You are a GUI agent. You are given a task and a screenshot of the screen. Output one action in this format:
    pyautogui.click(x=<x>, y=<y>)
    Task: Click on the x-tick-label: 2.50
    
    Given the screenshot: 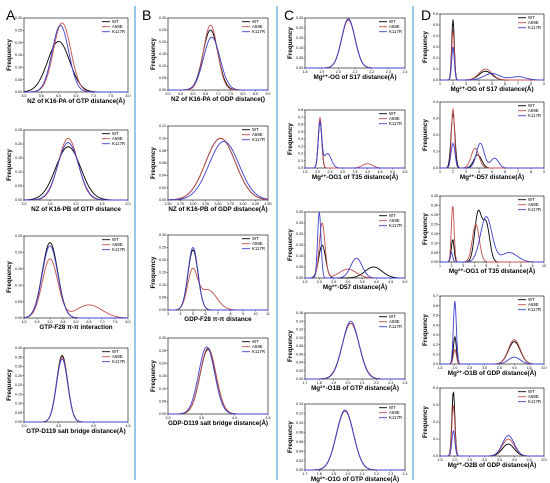 What is the action you would take?
    pyautogui.click(x=168, y=204)
    